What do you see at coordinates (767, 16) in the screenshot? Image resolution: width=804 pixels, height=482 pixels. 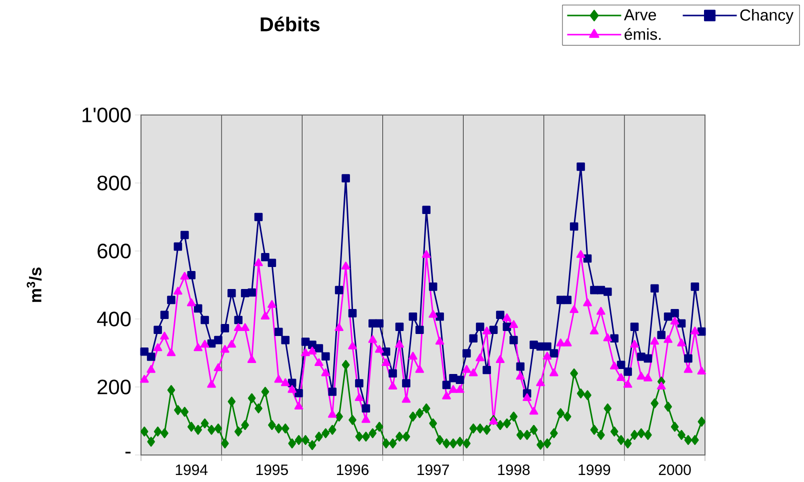 I see `legend-label: Chancy` at bounding box center [767, 16].